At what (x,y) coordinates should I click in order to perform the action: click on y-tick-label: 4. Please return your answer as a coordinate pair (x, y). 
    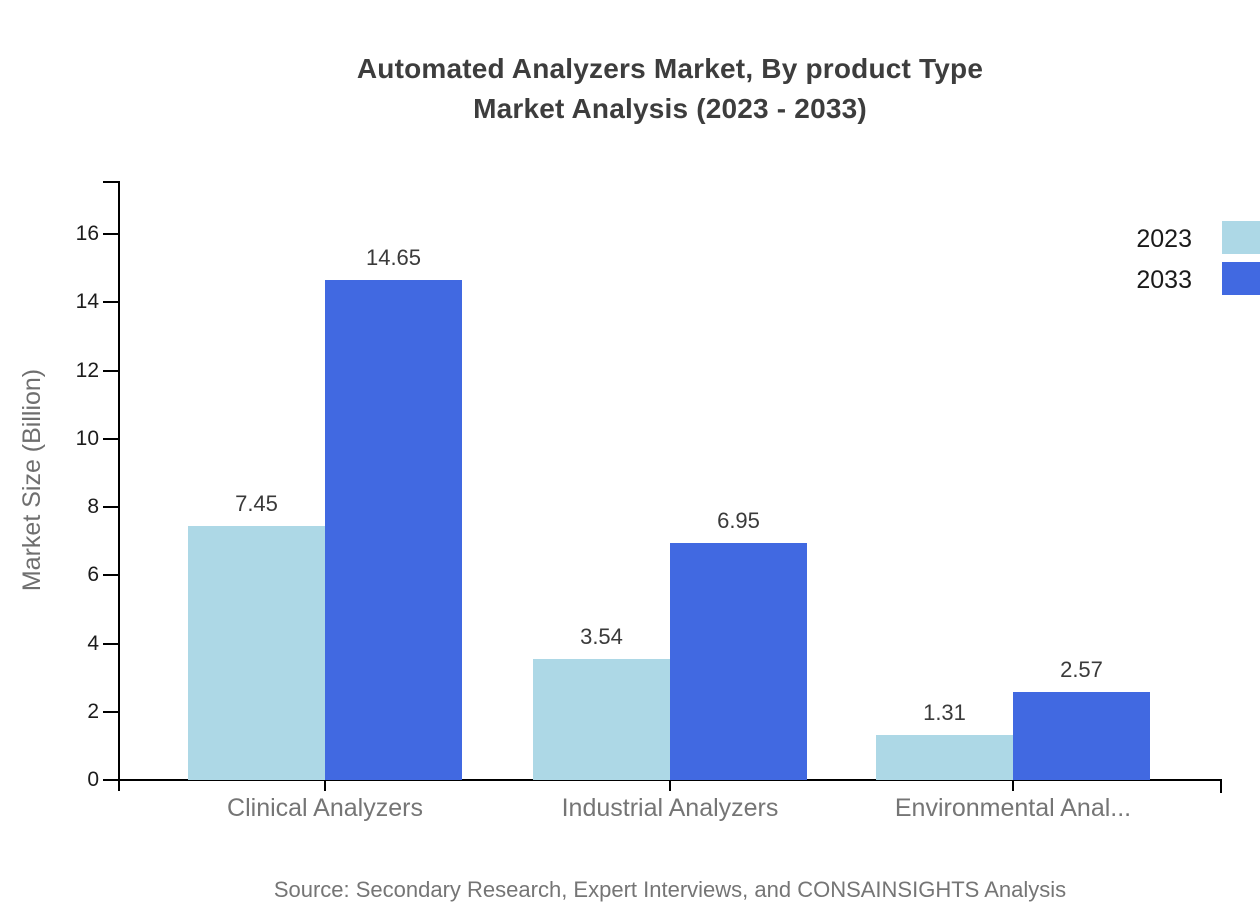
    Looking at the image, I should click on (93, 643).